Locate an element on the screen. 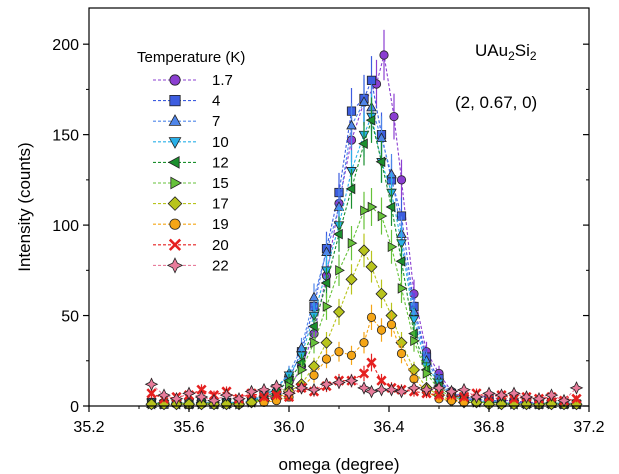 Image resolution: width=619 pixels, height=474 pixels. compound-sub-1: 2 is located at coordinates (511, 56).